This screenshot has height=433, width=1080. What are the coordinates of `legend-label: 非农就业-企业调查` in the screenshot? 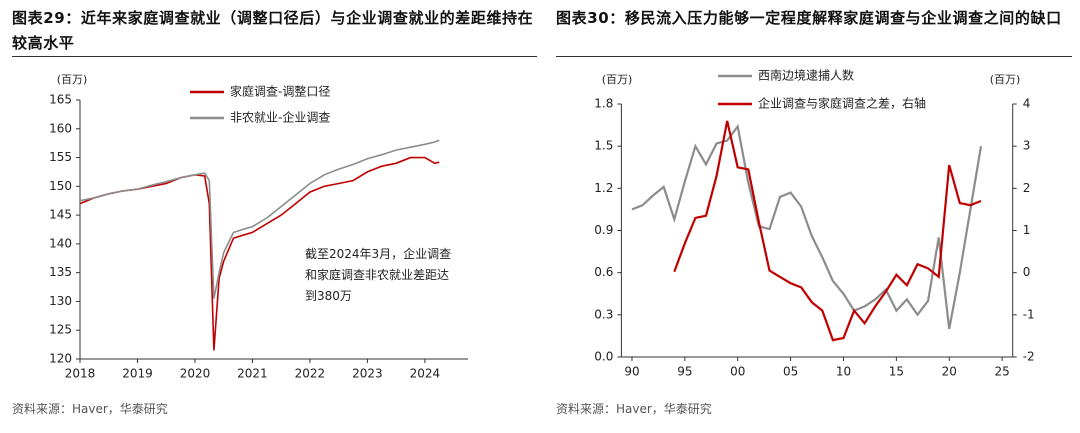 It's located at (280, 117).